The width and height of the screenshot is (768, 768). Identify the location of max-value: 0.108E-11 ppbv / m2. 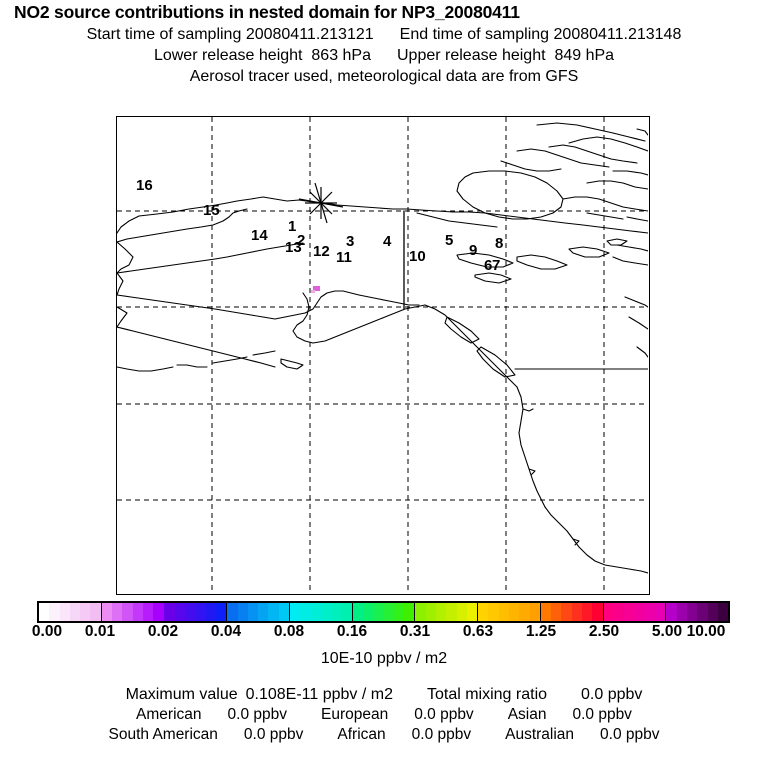
(319, 694).